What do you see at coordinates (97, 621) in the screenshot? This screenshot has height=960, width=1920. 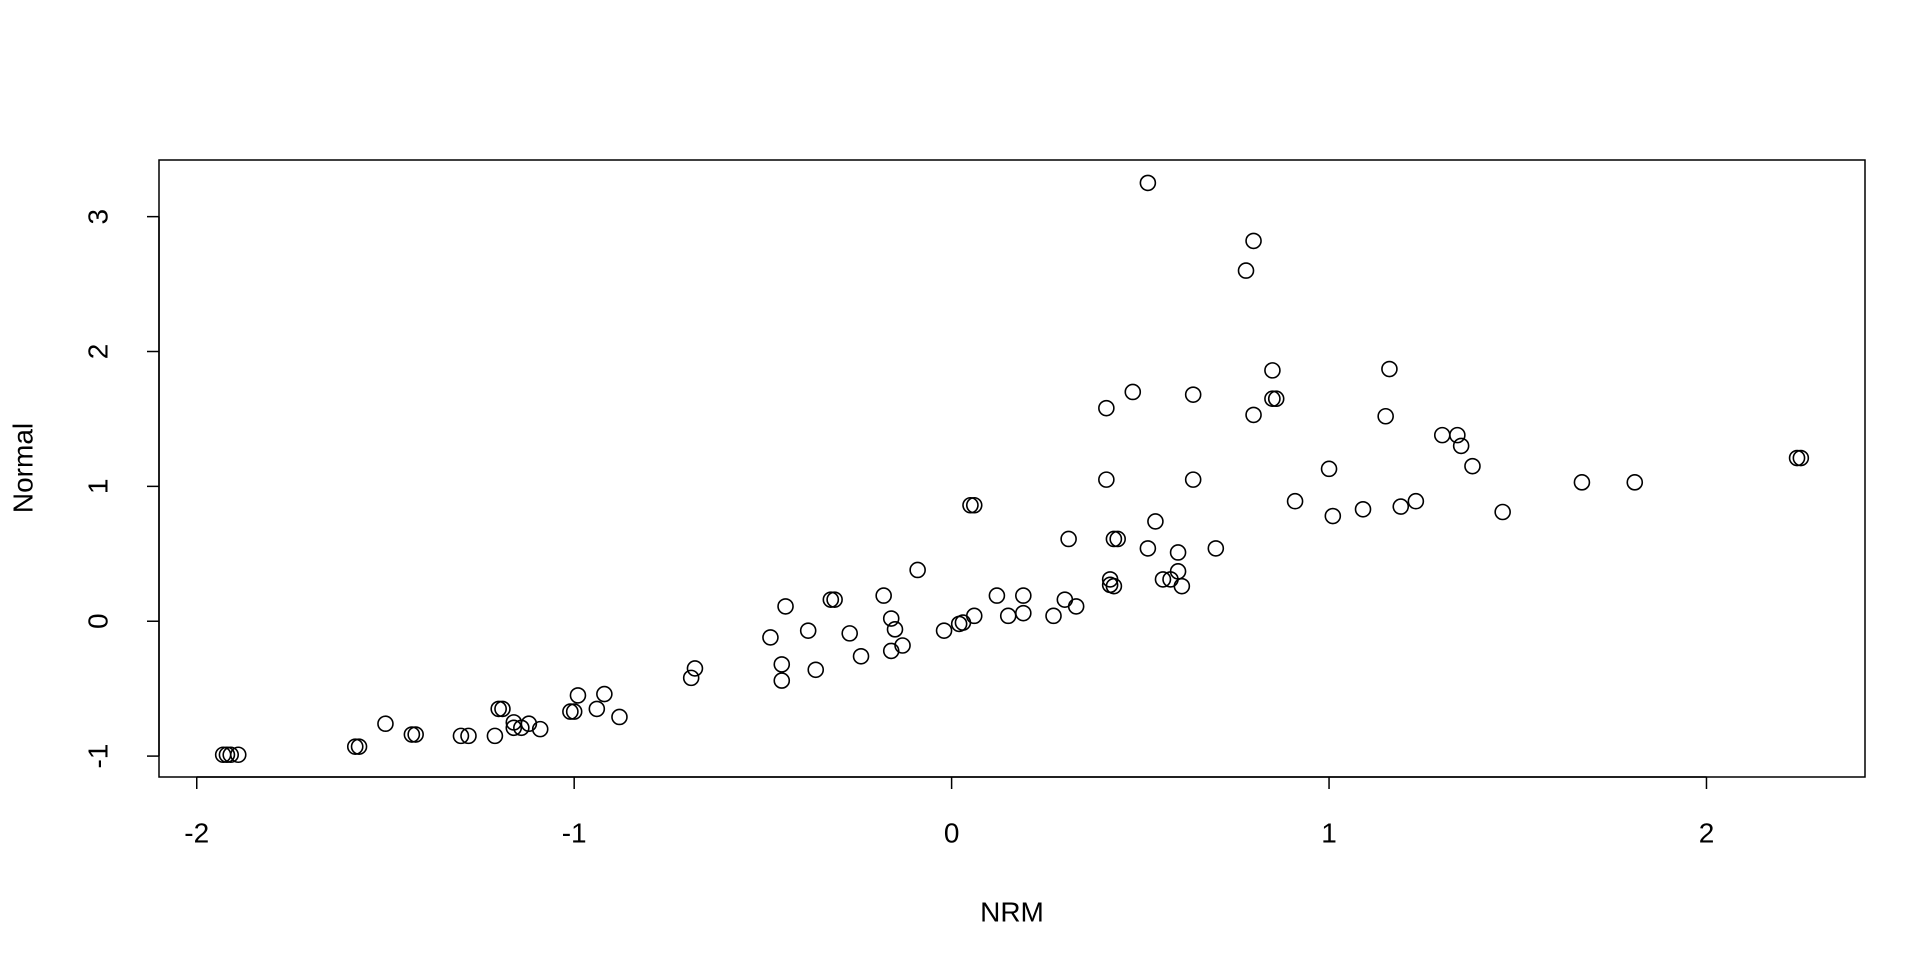 I see `y-tick-label: 0` at bounding box center [97, 621].